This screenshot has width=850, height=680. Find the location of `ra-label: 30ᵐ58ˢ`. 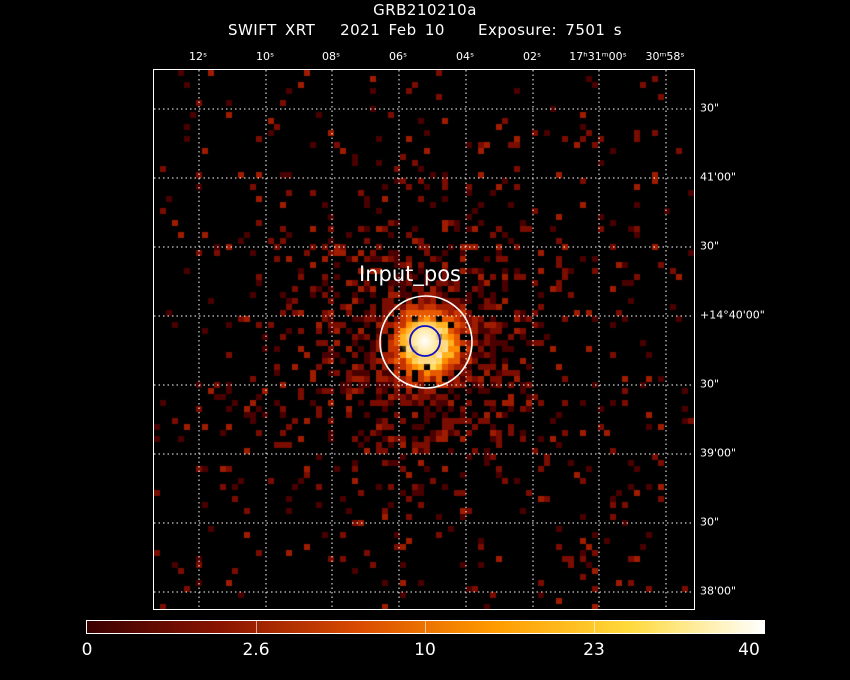

ra-label: 30ᵐ58ˢ is located at coordinates (665, 56).